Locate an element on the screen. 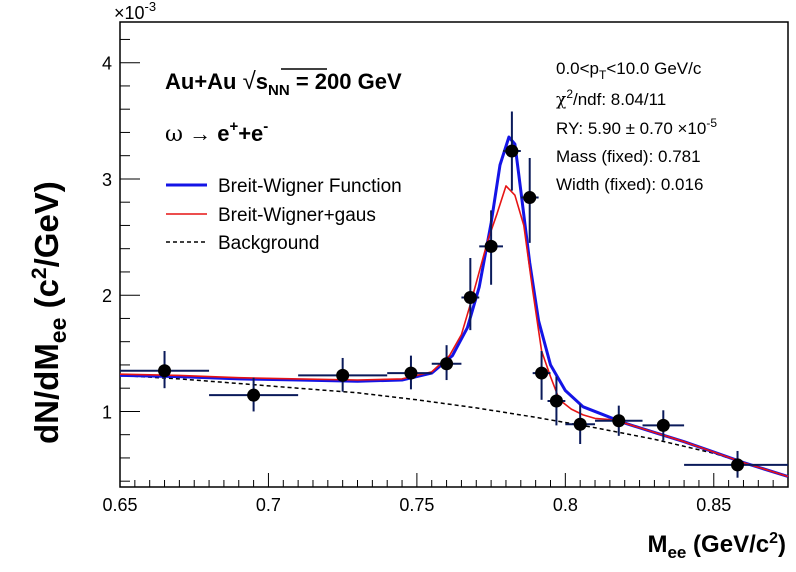 The height and width of the screenshot is (572, 796). stat-ry: RY: 5.90 ± 0.70 ×10-5 is located at coordinates (636, 127).